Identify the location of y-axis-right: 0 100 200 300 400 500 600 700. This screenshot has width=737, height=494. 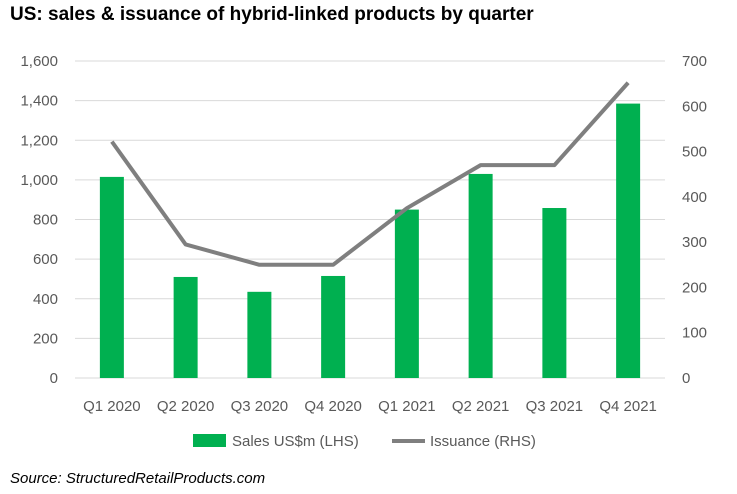
(694, 220).